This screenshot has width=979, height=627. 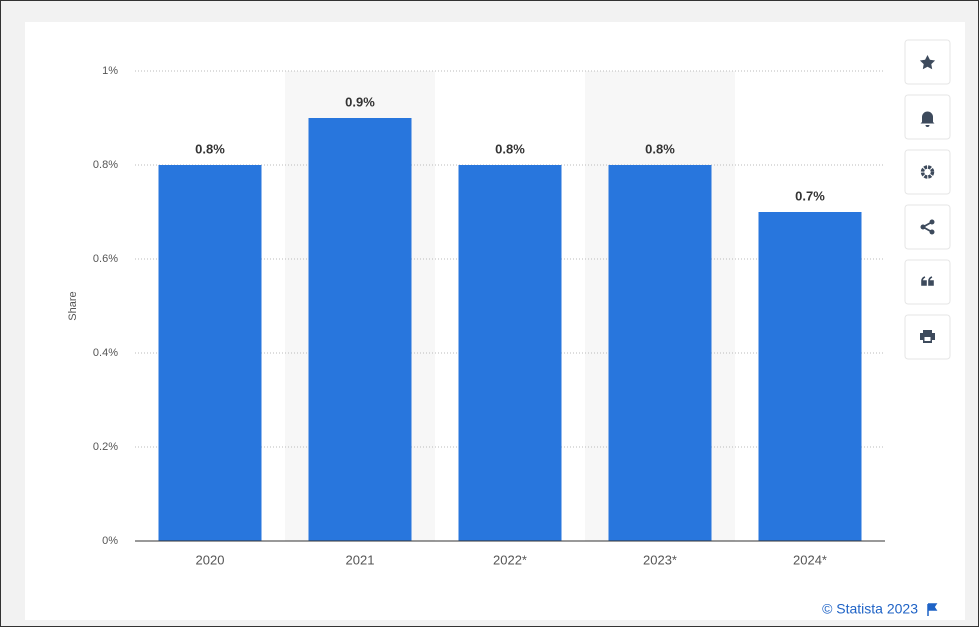 What do you see at coordinates (810, 559) in the screenshot?
I see `x-tick-label: 2024*` at bounding box center [810, 559].